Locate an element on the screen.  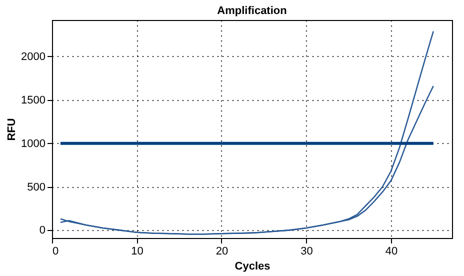
y-tick-label: 1000 is located at coordinates (33, 144).